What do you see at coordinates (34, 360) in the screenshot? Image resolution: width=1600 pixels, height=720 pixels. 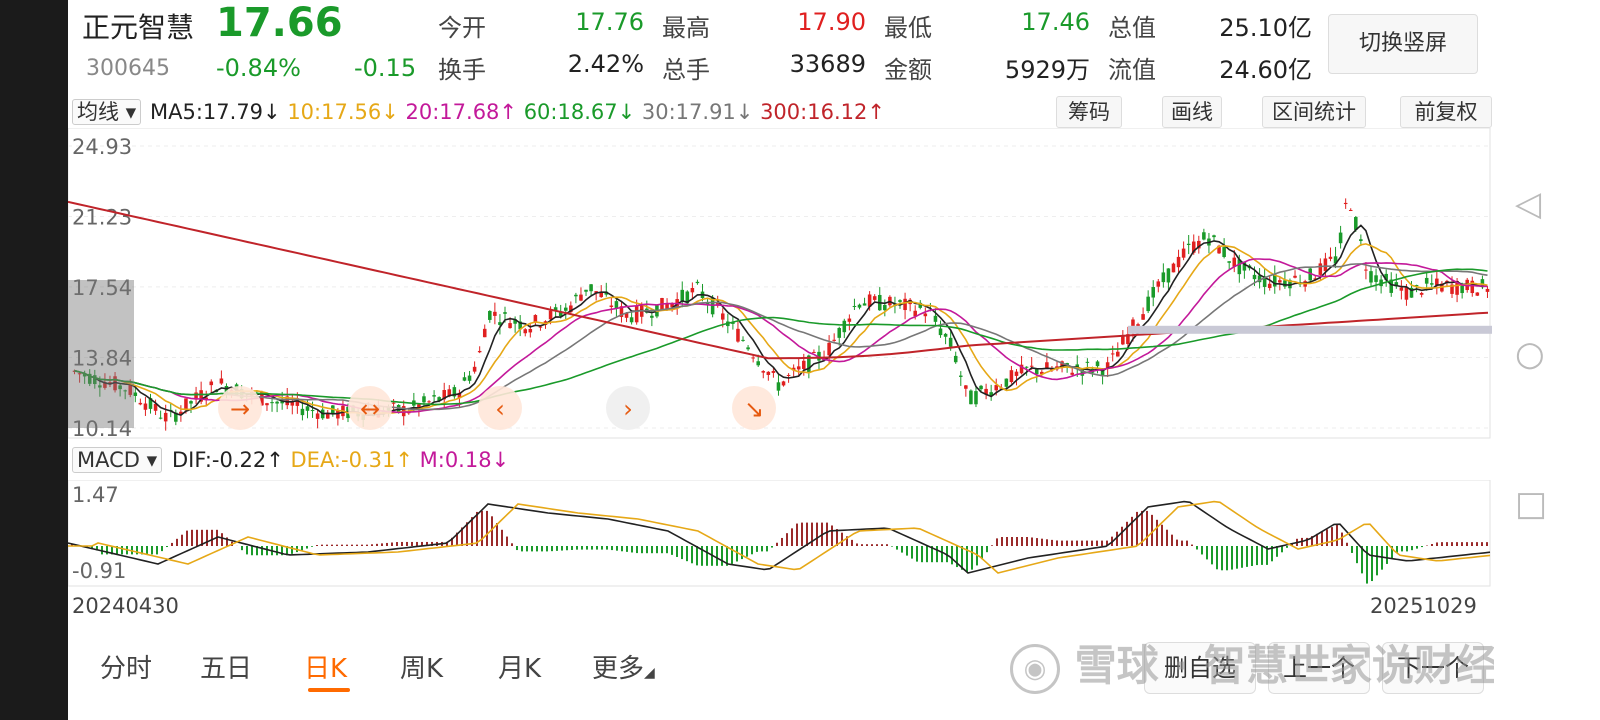 I see `left-edge-bar` at bounding box center [34, 360].